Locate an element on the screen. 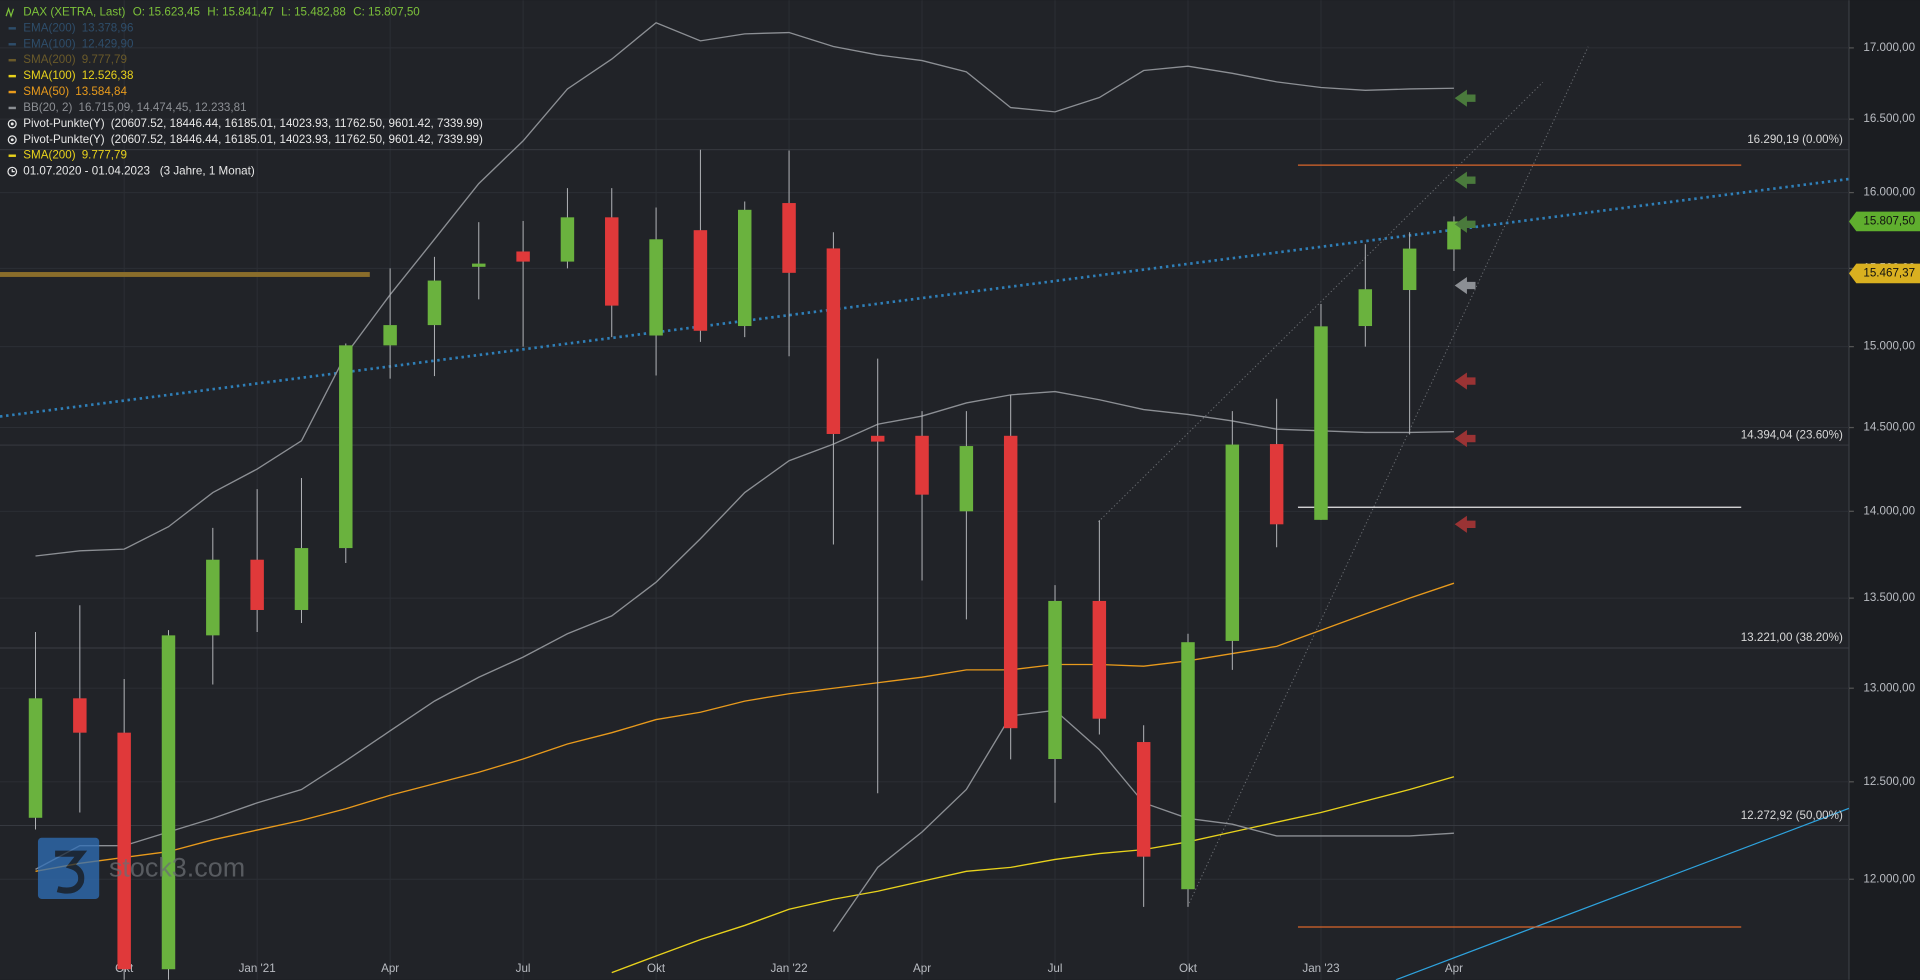 This screenshot has width=1920, height=980. legend-item: EMA(100) 12.429,90 is located at coordinates (78, 43).